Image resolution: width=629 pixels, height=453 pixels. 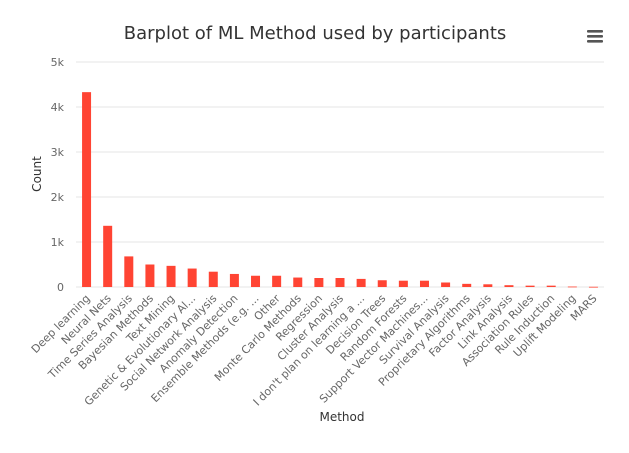 What do you see at coordinates (58, 197) in the screenshot?
I see `y-tick-label: 2k` at bounding box center [58, 197].